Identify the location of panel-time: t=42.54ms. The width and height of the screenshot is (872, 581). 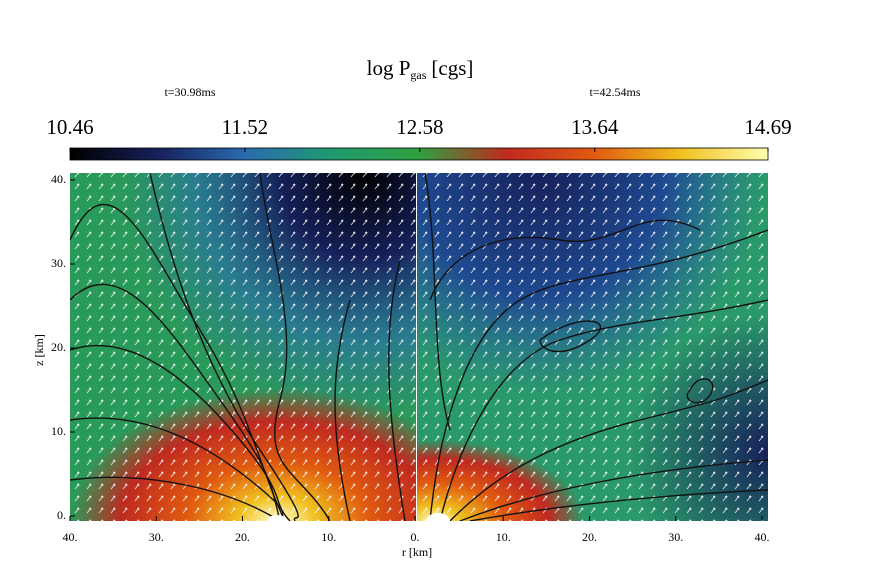
(614, 92).